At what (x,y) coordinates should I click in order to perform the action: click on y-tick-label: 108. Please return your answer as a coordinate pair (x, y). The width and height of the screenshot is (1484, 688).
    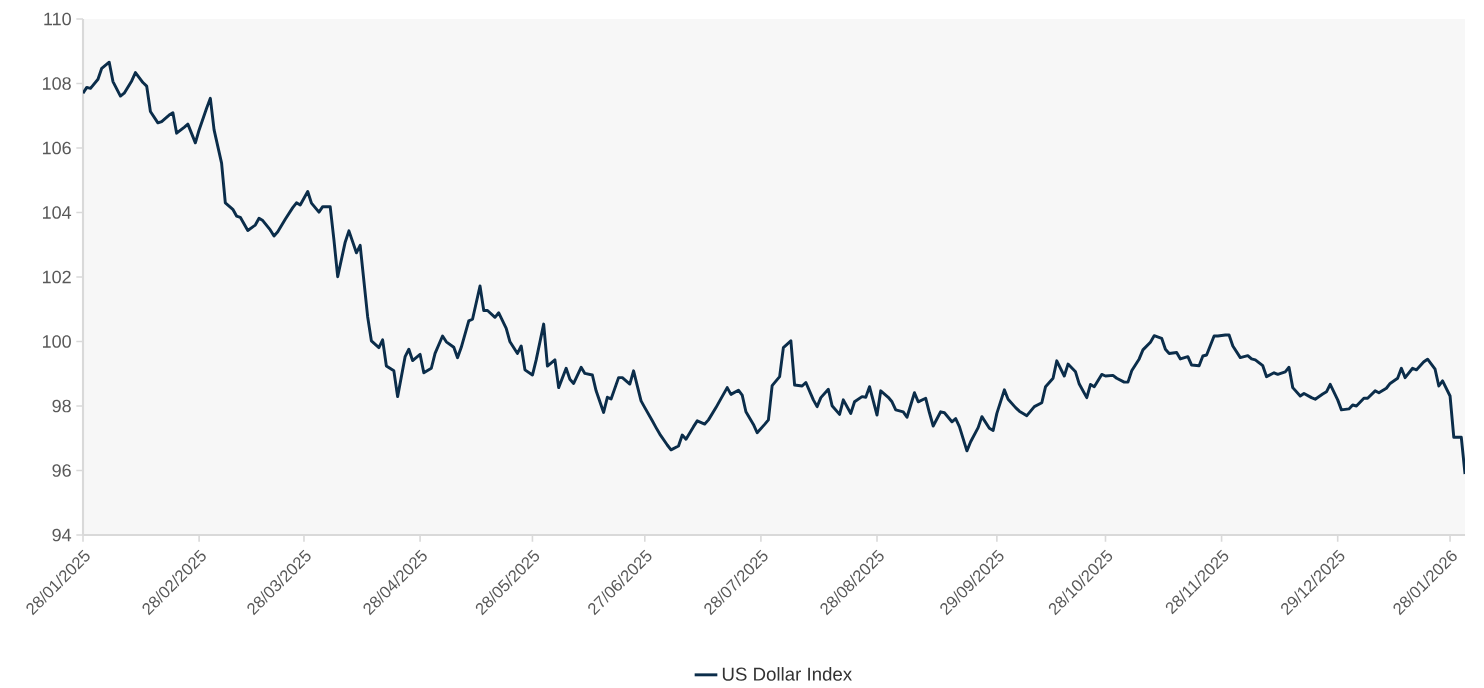
    Looking at the image, I should click on (56, 83).